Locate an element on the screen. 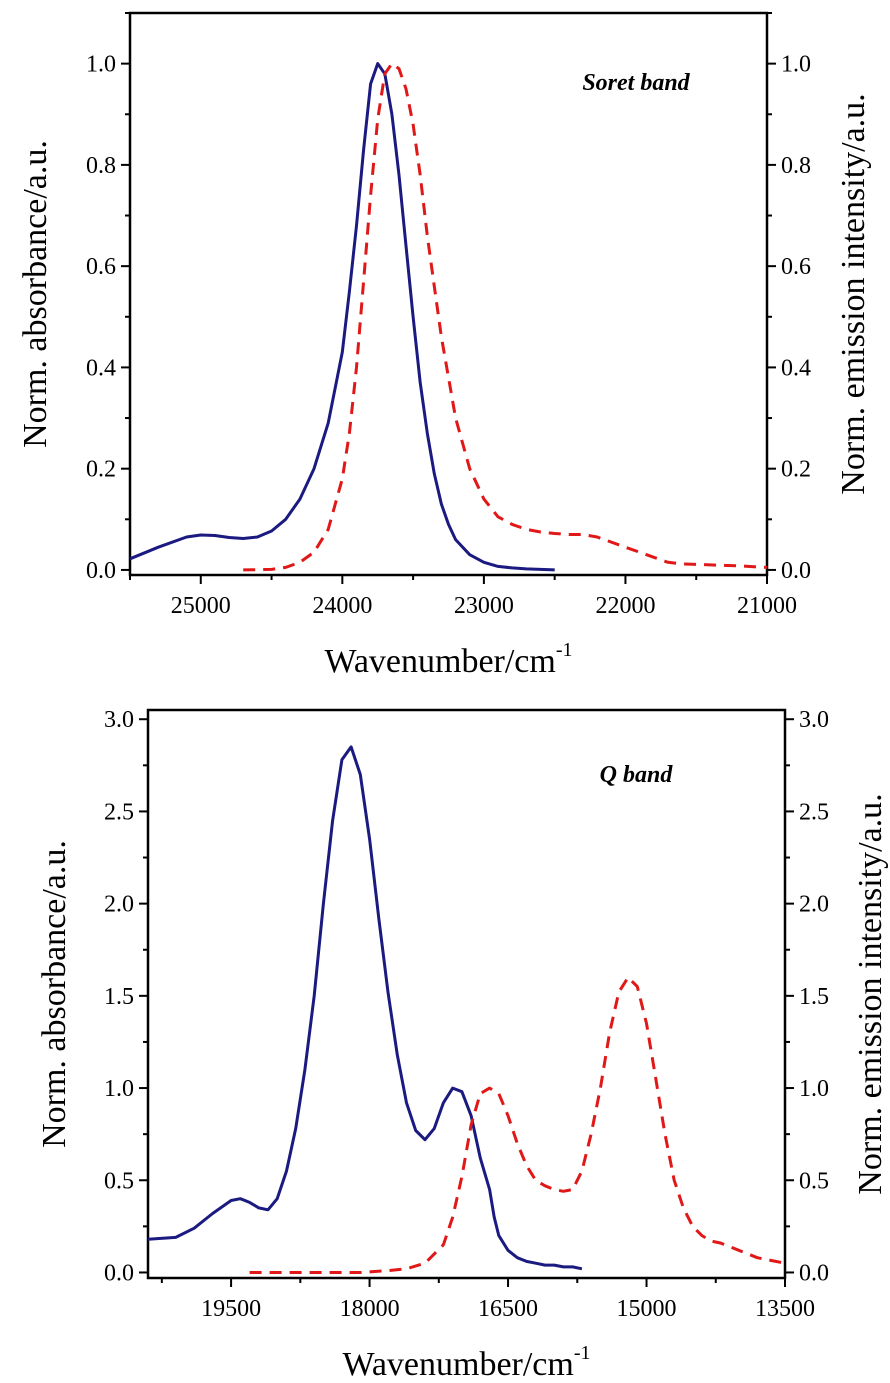  x-tick-label: 18000 is located at coordinates (370, 1309).